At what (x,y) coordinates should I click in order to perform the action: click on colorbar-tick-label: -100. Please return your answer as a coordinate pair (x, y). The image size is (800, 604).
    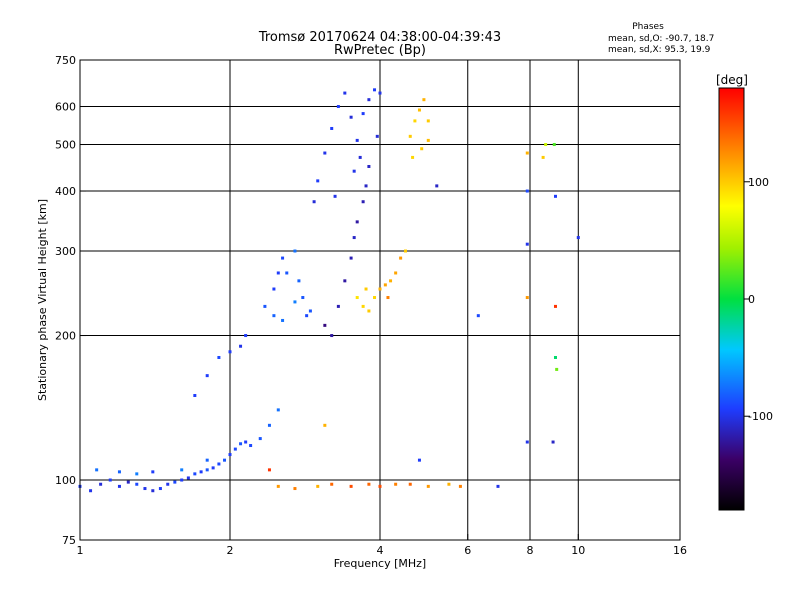
    Looking at the image, I should click on (760, 416).